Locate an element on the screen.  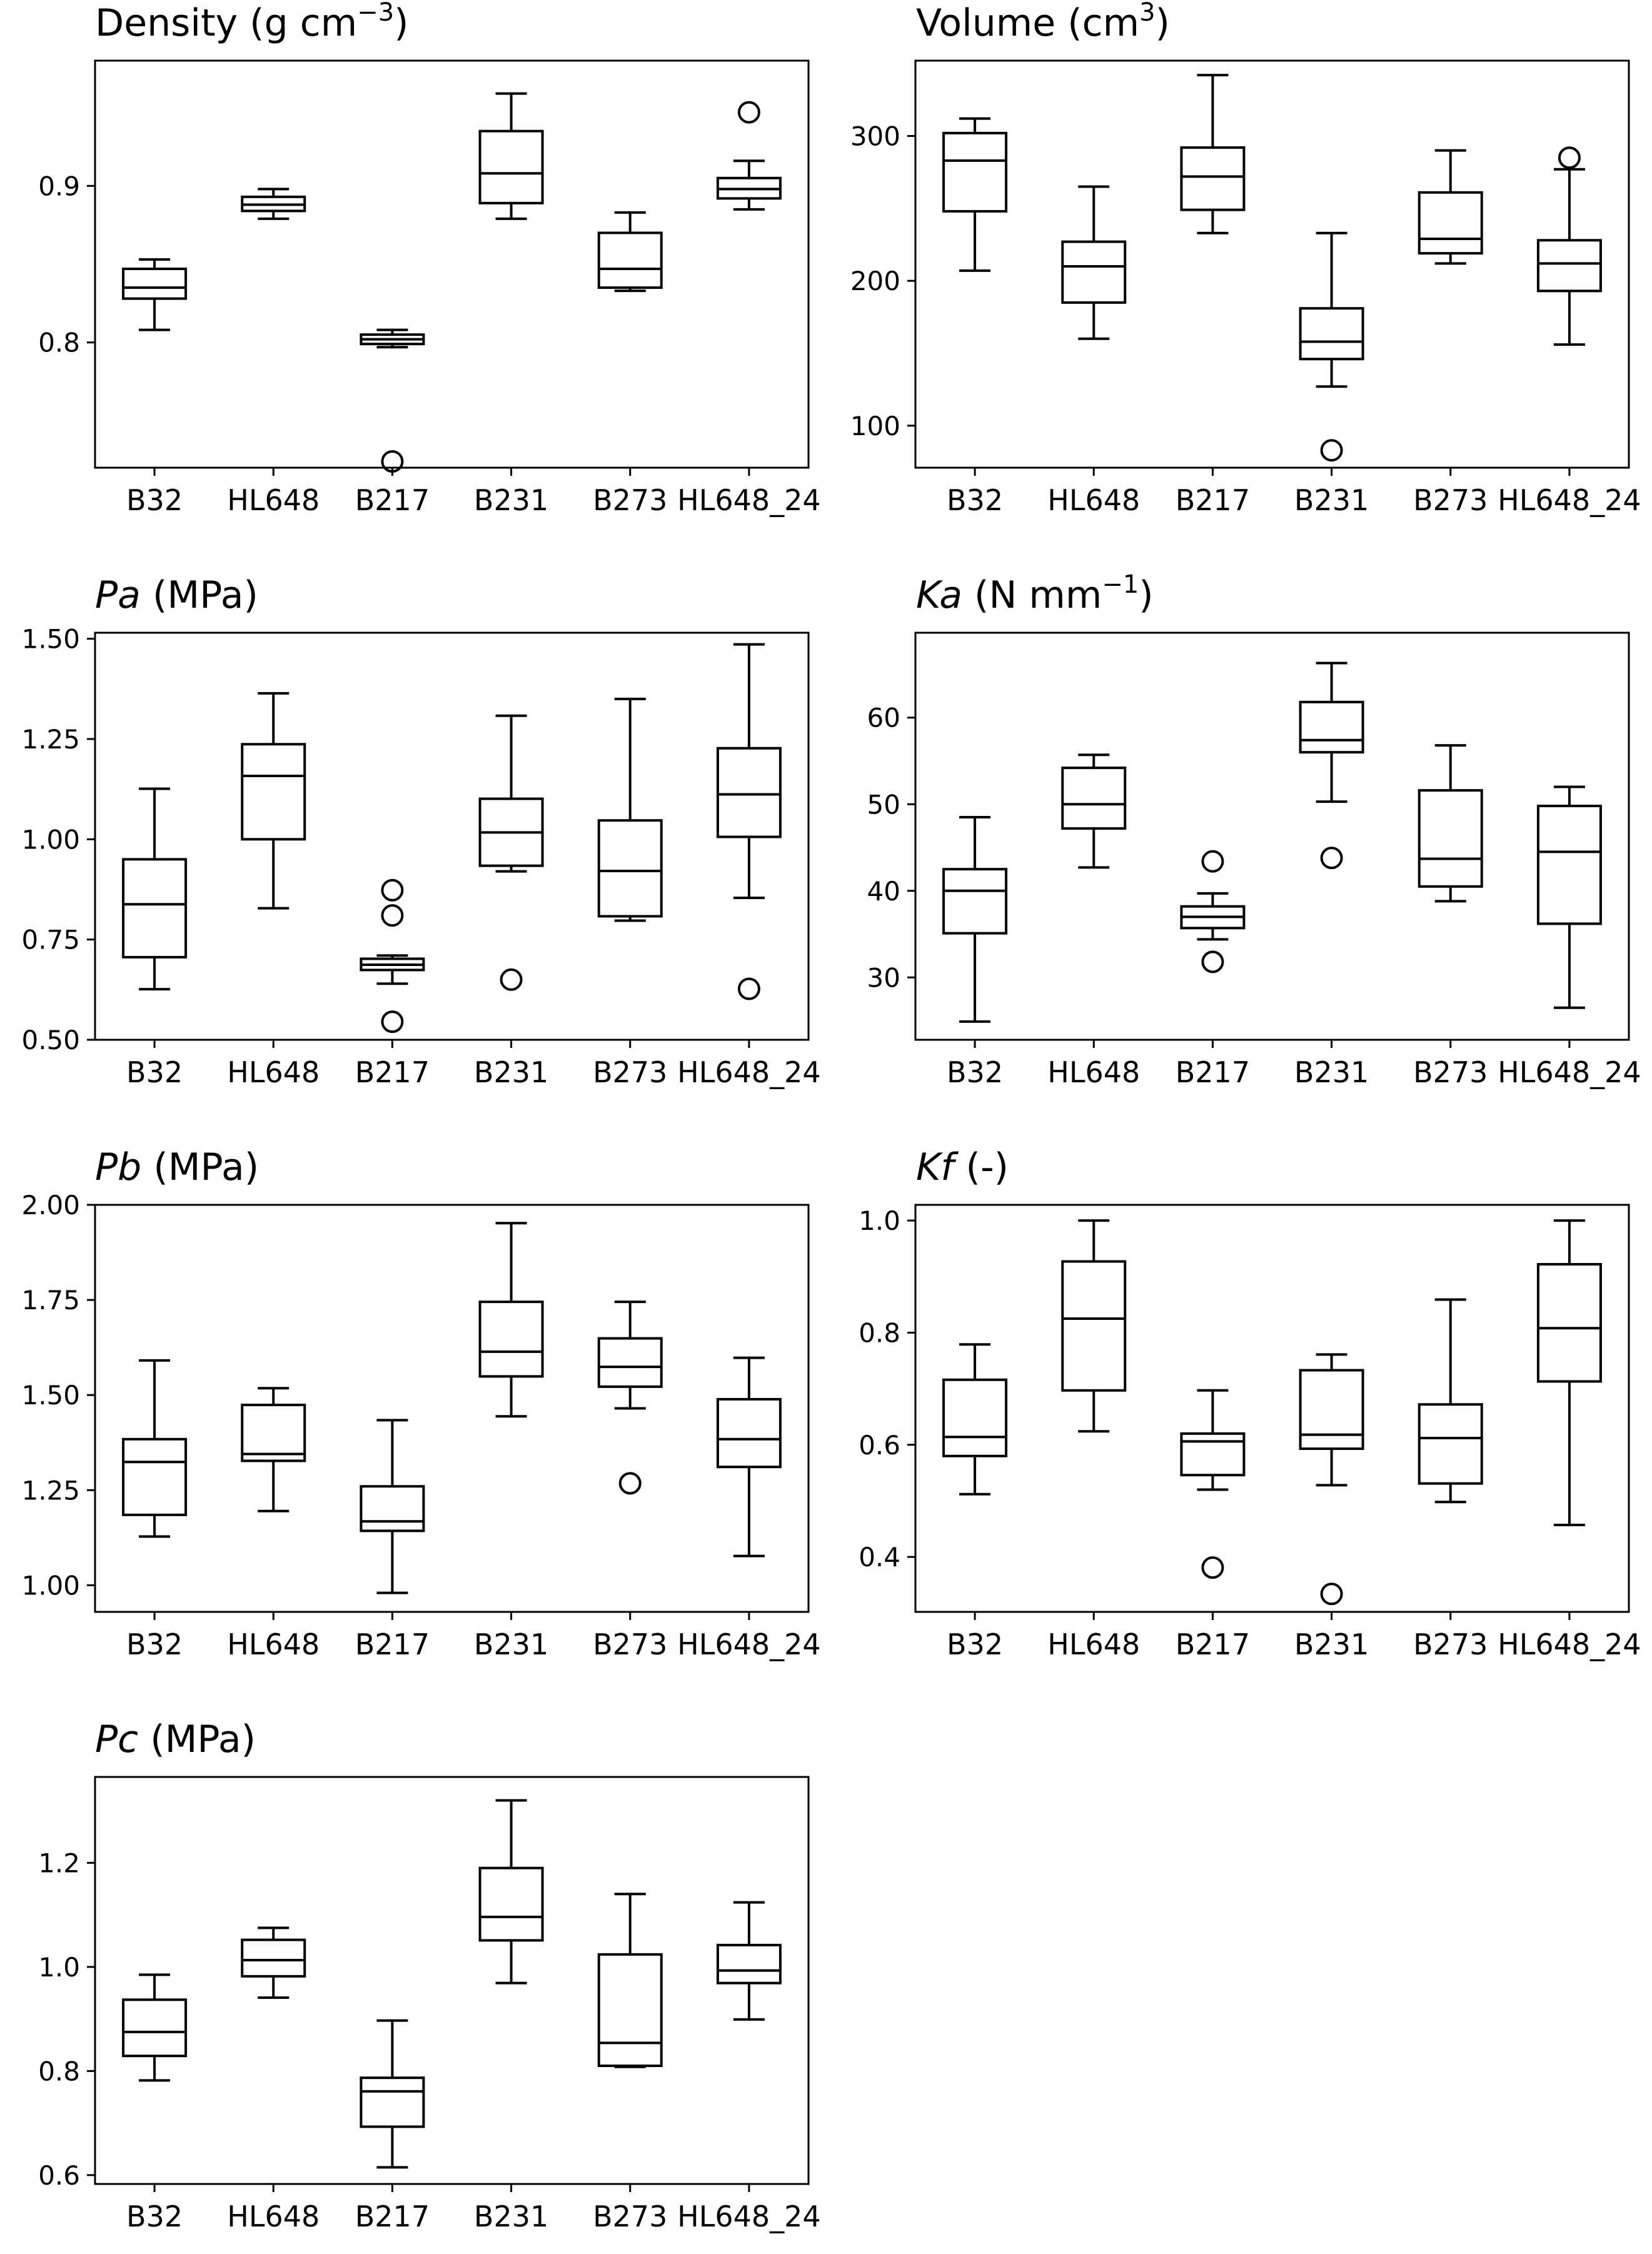
x-tick-label-pa-b217: B217 is located at coordinates (392, 1072).